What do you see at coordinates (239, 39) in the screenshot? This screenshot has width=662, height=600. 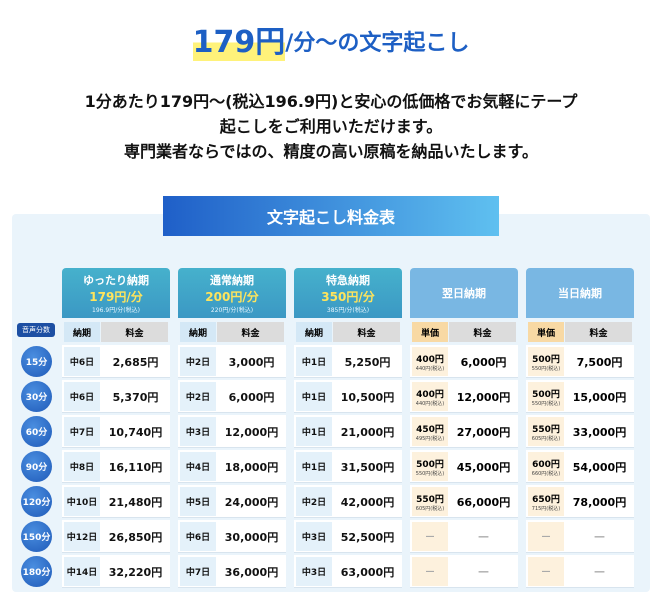 I see `title-price: 179円` at bounding box center [239, 39].